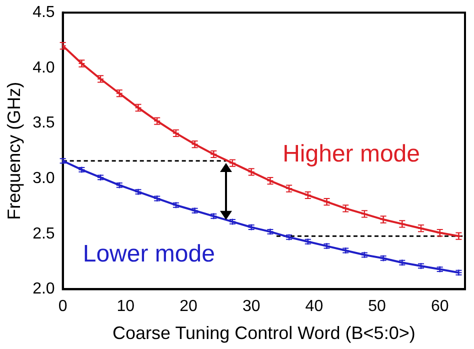  Describe the element at coordinates (43, 13) in the screenshot. I see `y-tick-label: 4.5` at that location.